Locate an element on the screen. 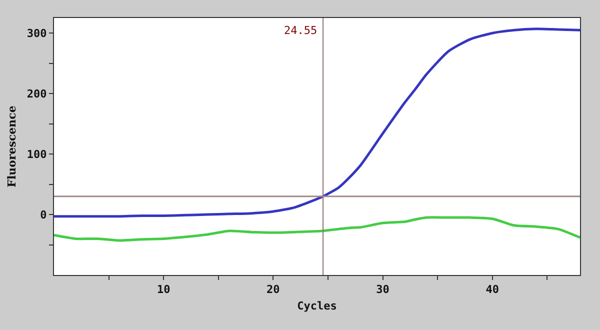  x-axis-title: Cycles is located at coordinates (317, 305).